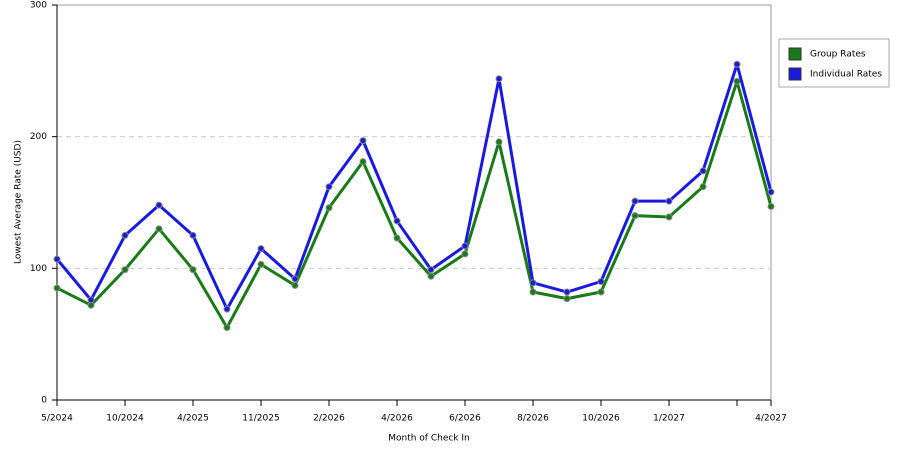 This screenshot has width=900, height=454. Describe the element at coordinates (19, 202) in the screenshot. I see `y-axis-label: Lowest Average Rate (USD)` at that location.